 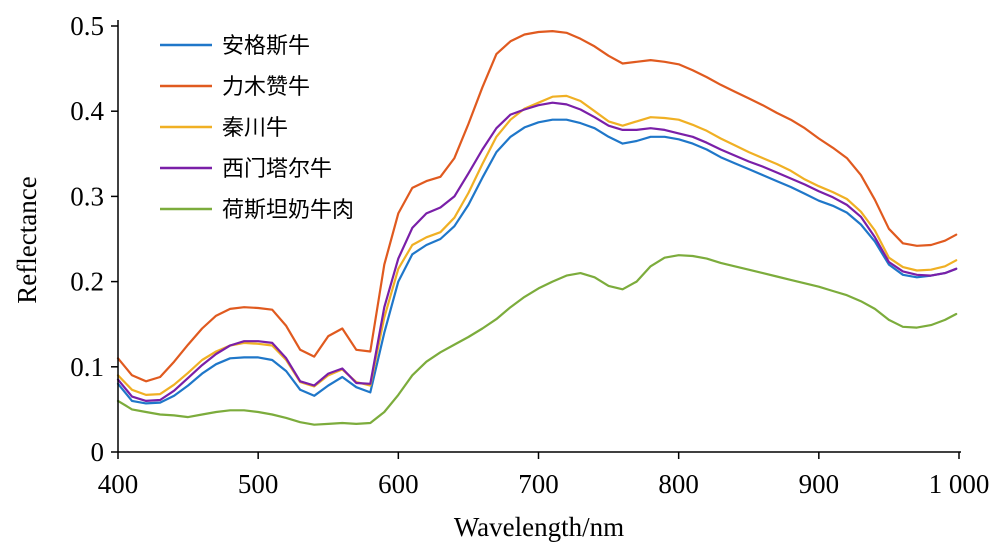 I want to click on y-tick-label: 0.1, so click(x=87, y=367).